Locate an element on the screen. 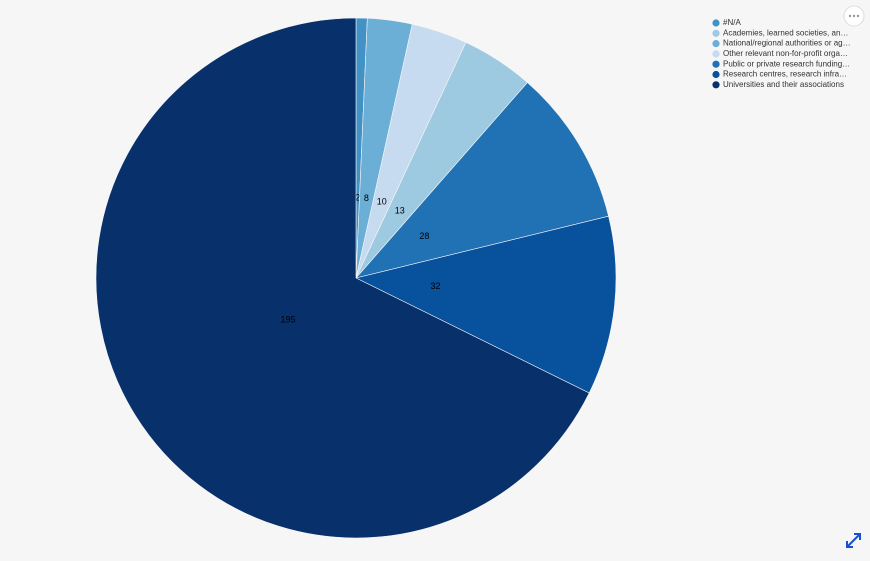  menu-button is located at coordinates (854, 16).